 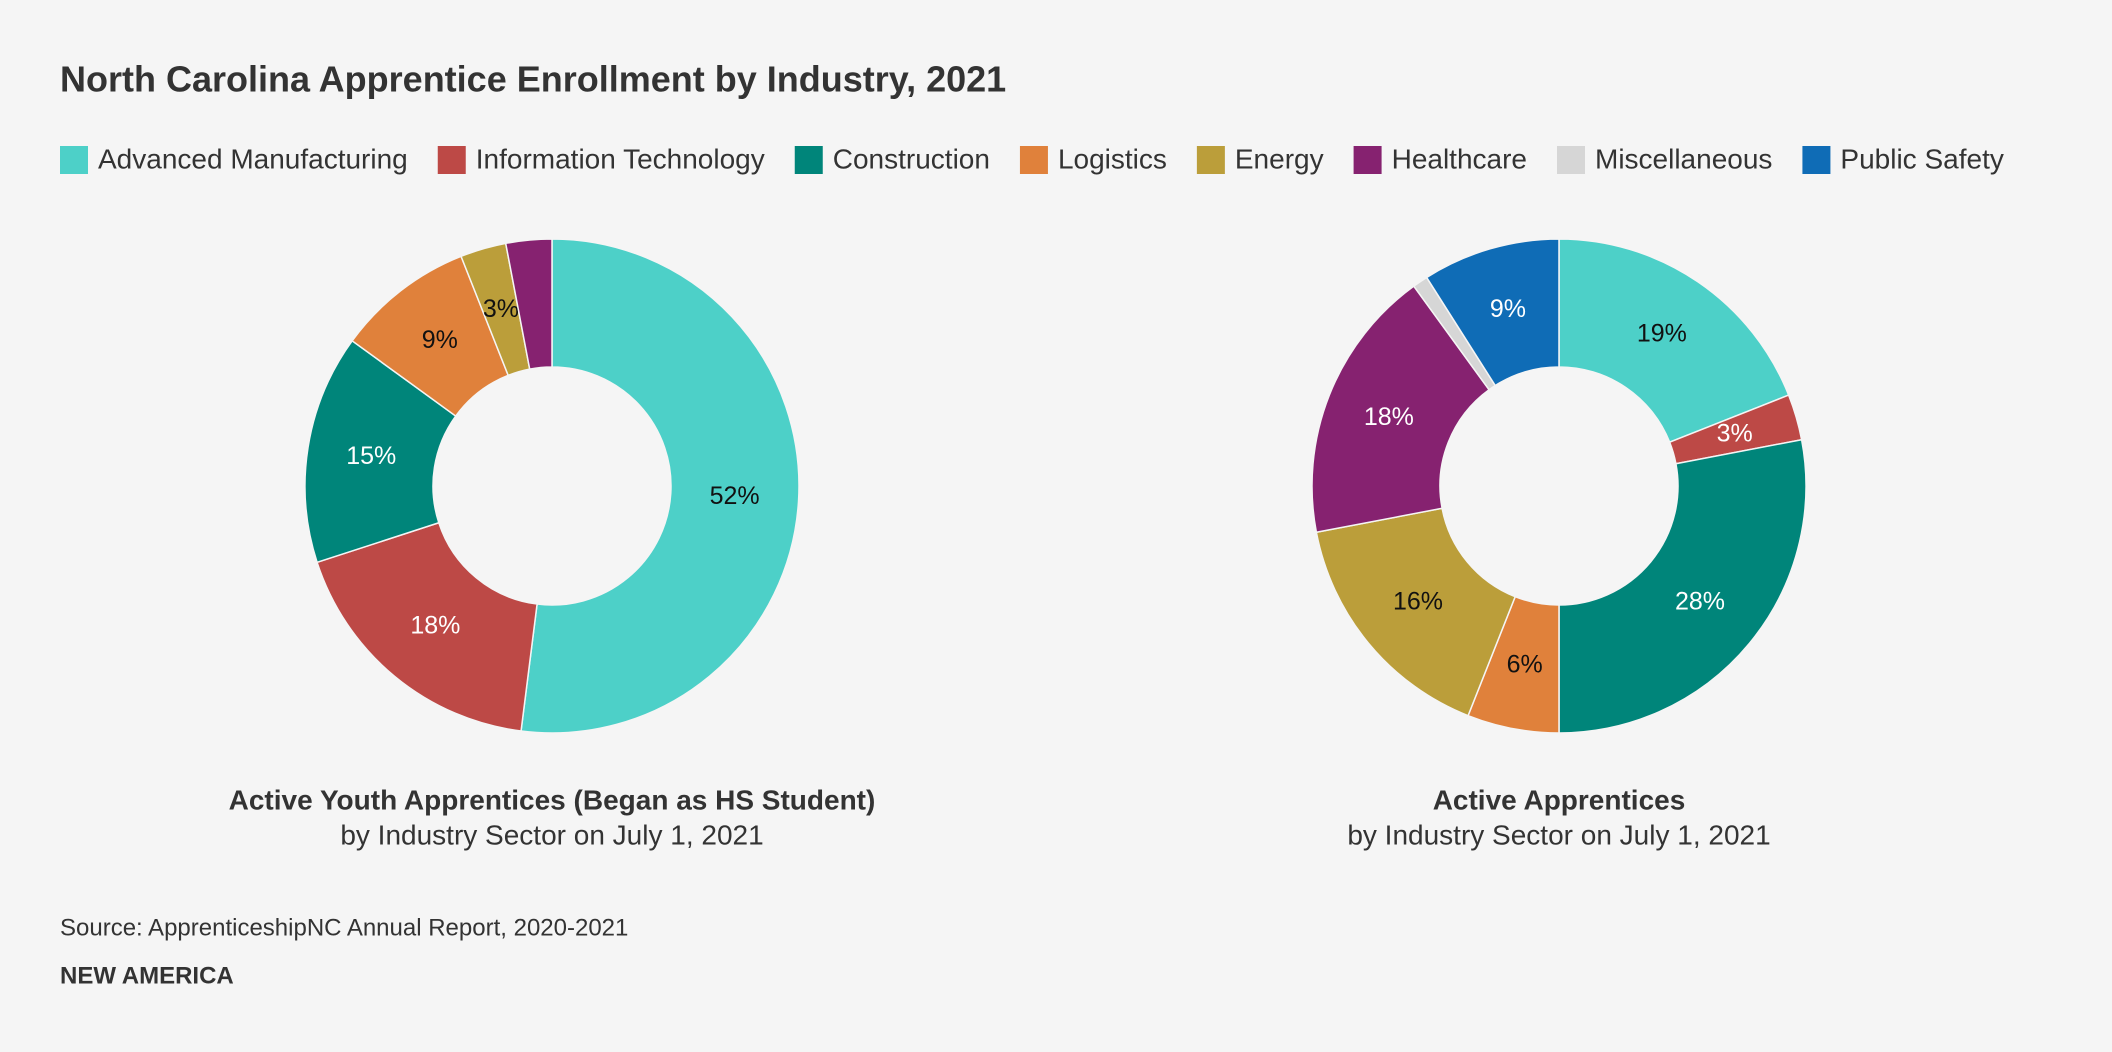 What do you see at coordinates (1662, 333) in the screenshot?
I see `slice-label: 19%` at bounding box center [1662, 333].